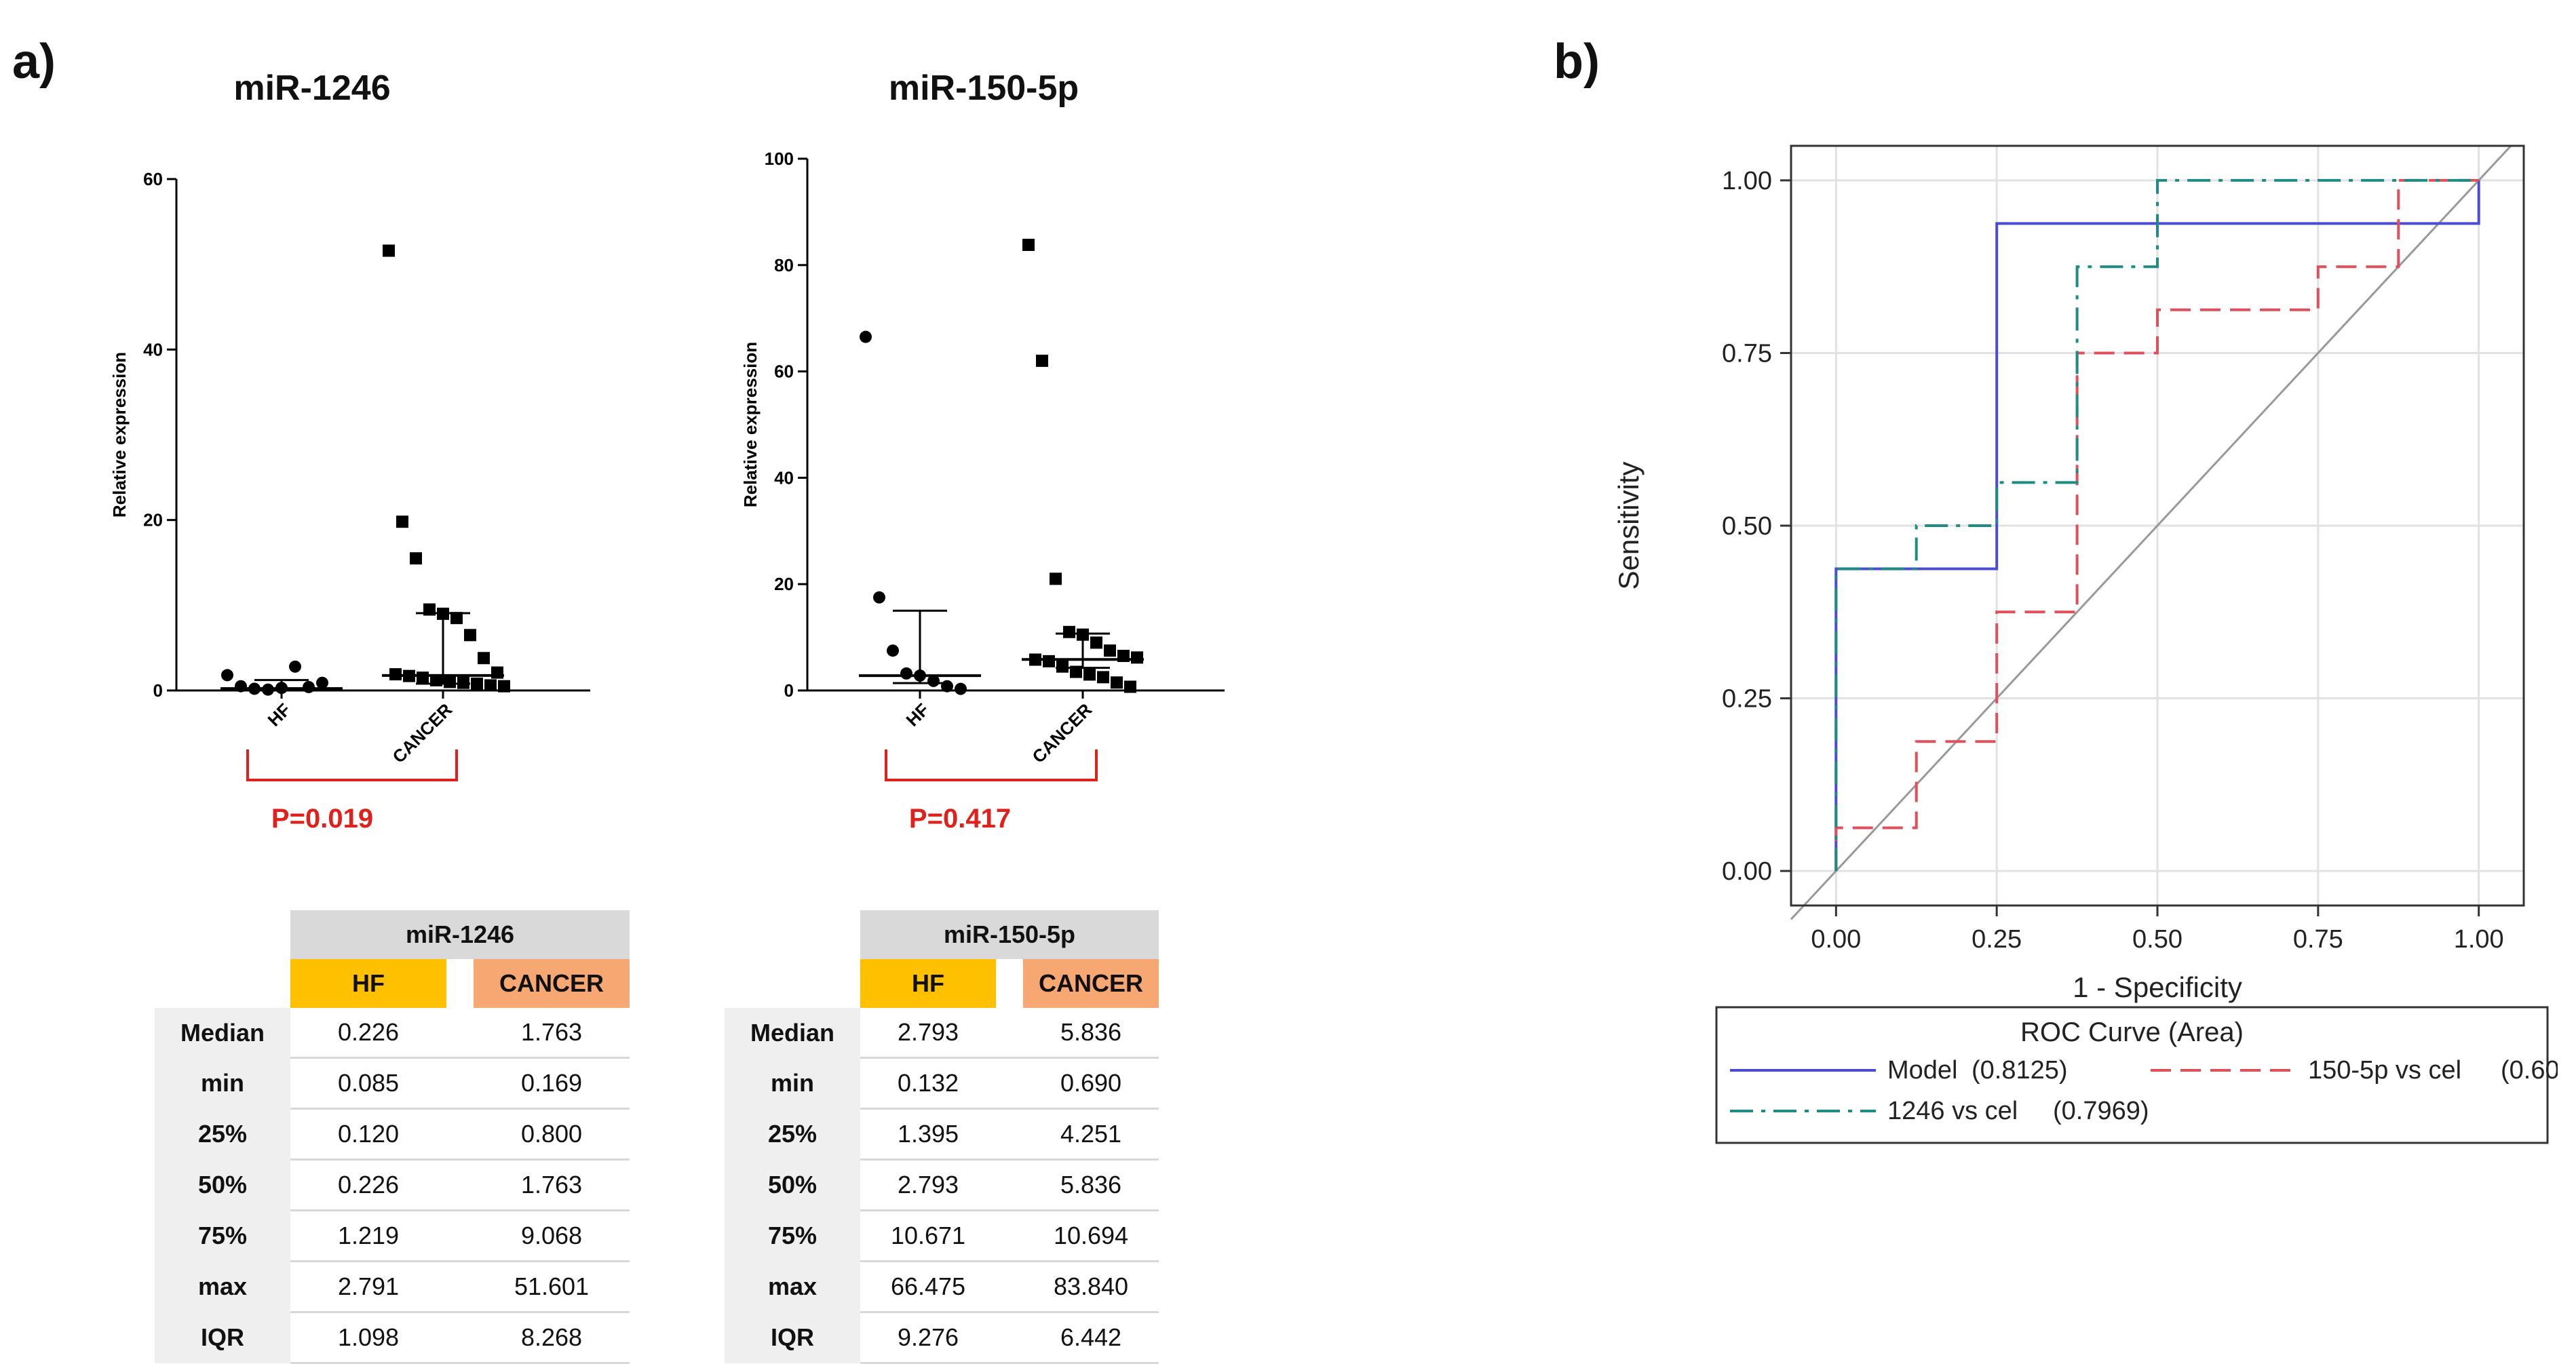  What do you see at coordinates (368, 1287) in the screenshot?
I see `table1-cell-hf: 2.791` at bounding box center [368, 1287].